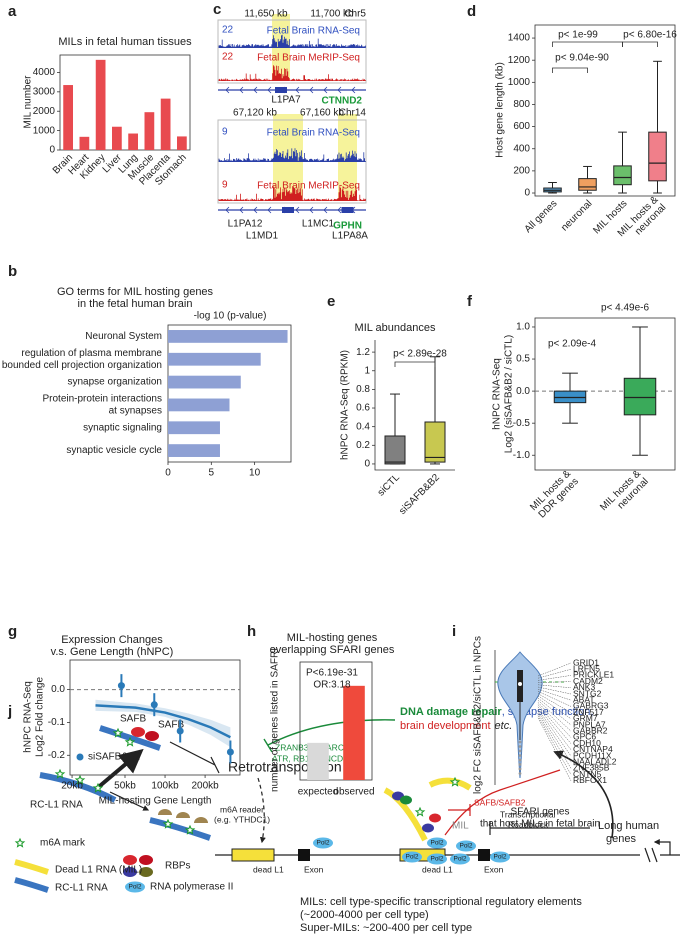  What do you see at coordinates (528, 814) in the screenshot?
I see `label: Transcriptional` at bounding box center [528, 814].